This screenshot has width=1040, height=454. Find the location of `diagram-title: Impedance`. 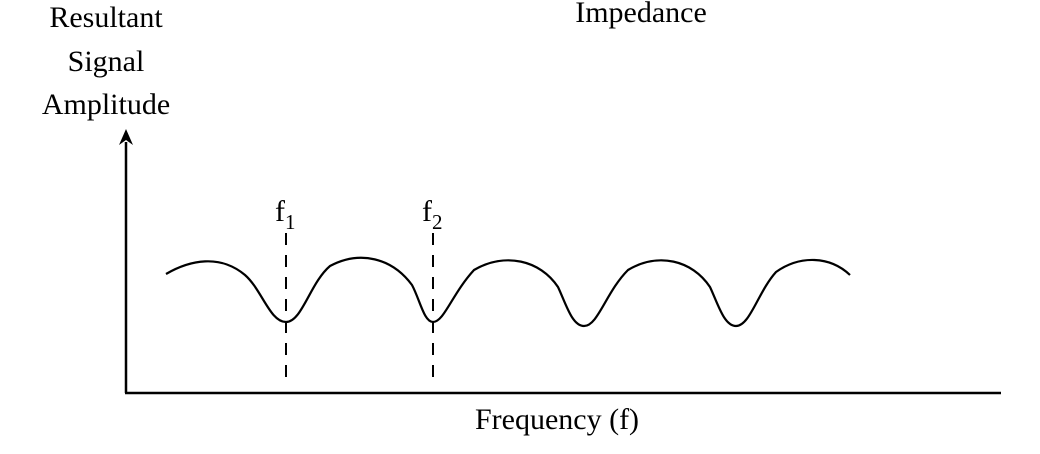

diagram-title: Impedance is located at coordinates (641, 14).